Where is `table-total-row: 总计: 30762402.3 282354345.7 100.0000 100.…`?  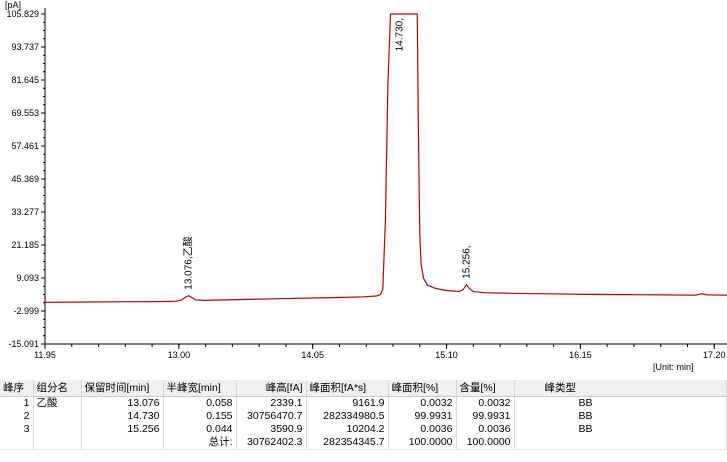
table-total-row: 总计: 30762402.3 282354345.7 100.0000 100.… is located at coordinates (363, 443).